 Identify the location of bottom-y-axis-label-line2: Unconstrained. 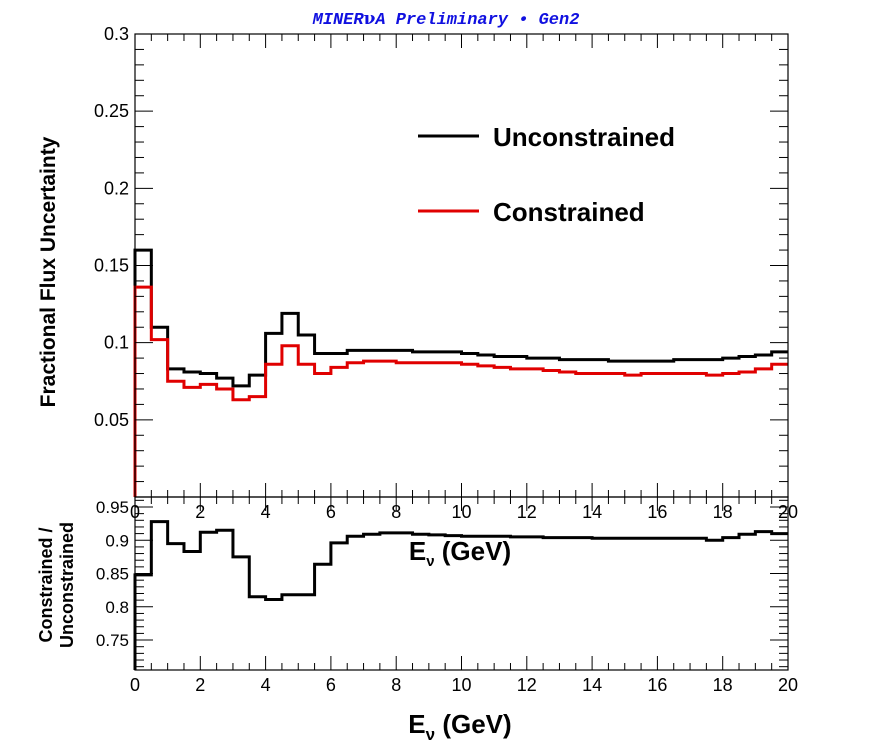
(67, 585).